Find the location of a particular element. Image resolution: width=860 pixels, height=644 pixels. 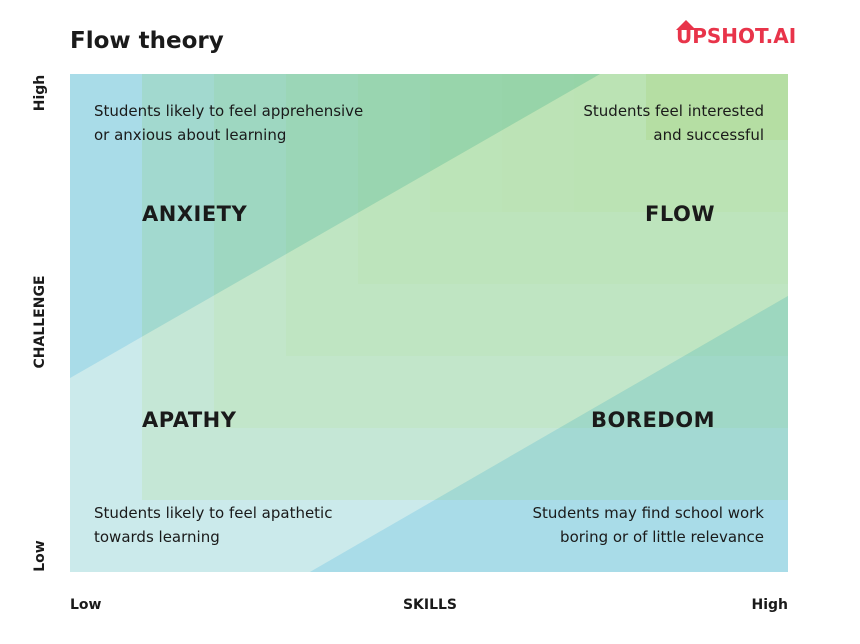

quadrant-description: and successful is located at coordinates (708, 135).